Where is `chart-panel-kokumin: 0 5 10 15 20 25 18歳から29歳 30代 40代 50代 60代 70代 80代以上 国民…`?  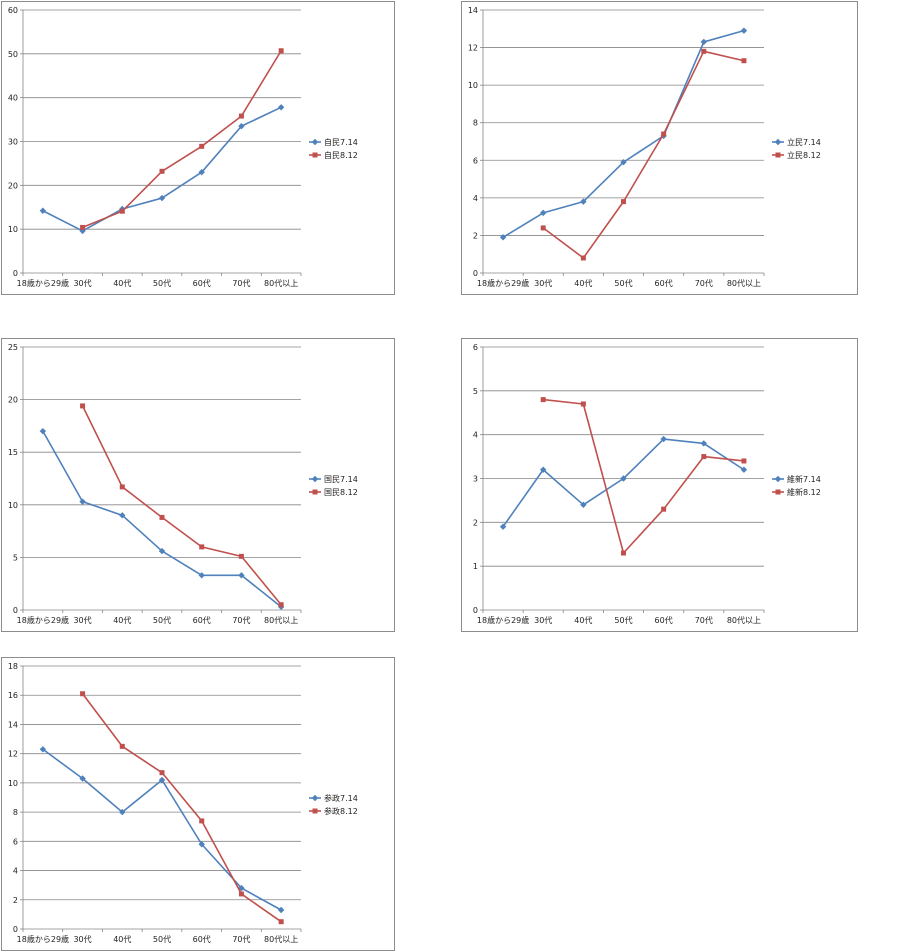 chart-panel-kokumin: 0 5 10 15 20 25 18歳から29歳 30代 40代 50代 60代 70代 80代以上 国民… is located at coordinates (198, 485).